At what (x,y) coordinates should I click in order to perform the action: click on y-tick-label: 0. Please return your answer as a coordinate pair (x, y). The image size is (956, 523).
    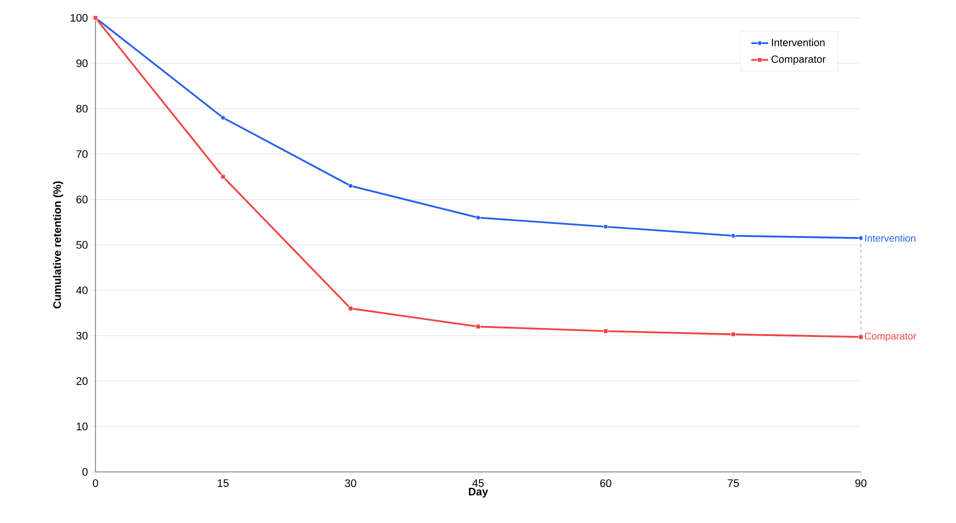
    Looking at the image, I should click on (85, 472).